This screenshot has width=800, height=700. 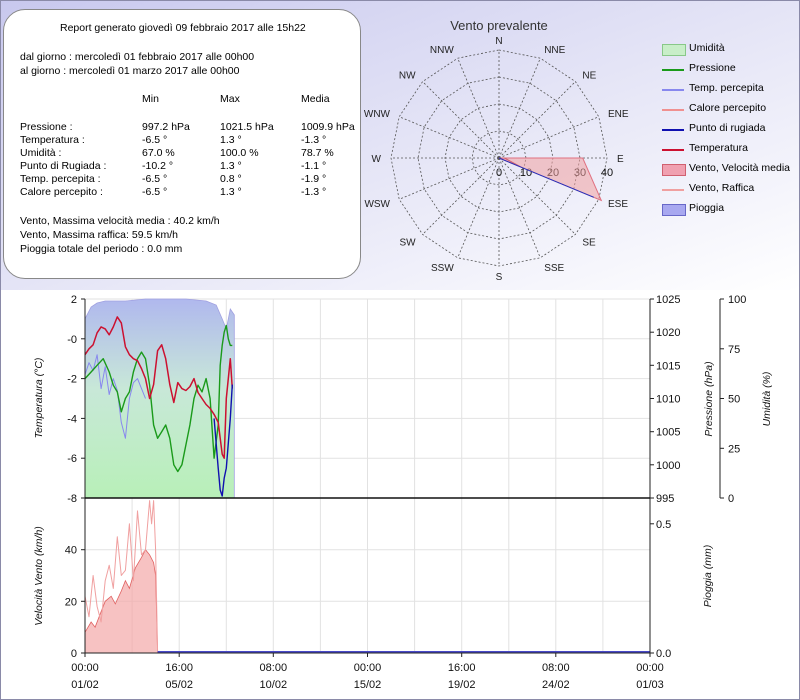 What do you see at coordinates (589, 76) in the screenshot?
I see `radar-direction-label: NE` at bounding box center [589, 76].